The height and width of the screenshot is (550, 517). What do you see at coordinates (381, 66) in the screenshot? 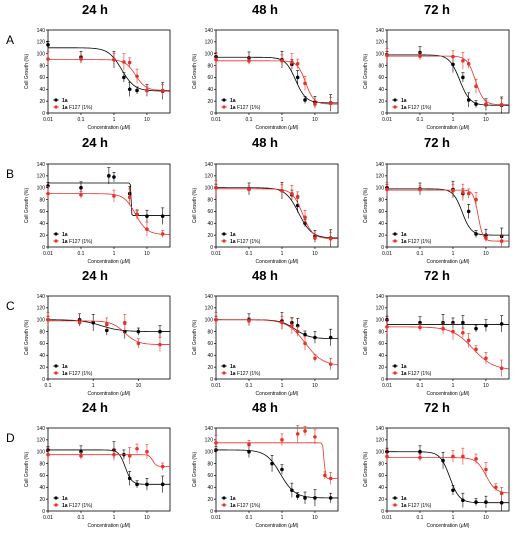
I see `y-tick-label: 80` at bounding box center [381, 66].